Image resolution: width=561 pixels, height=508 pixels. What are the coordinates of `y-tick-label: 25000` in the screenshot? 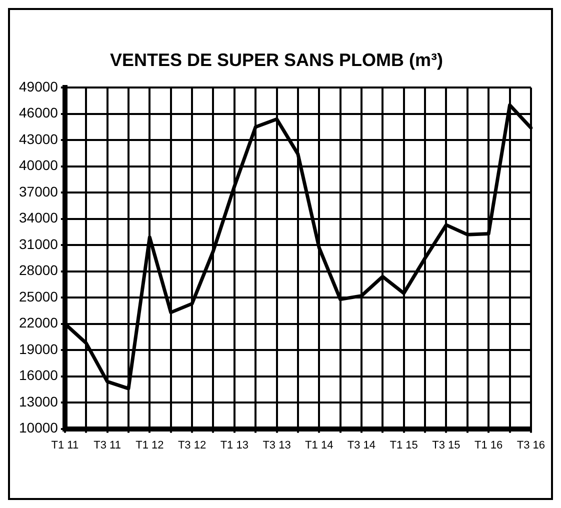 It's located at (38, 296).